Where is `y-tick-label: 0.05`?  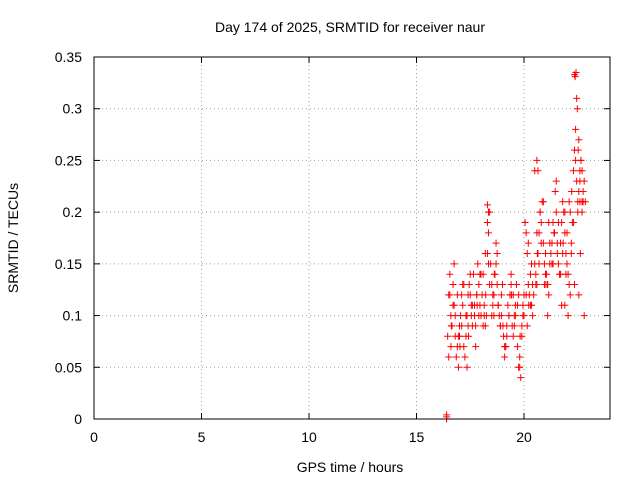
y-tick-label: 0.05 is located at coordinates (68, 367).